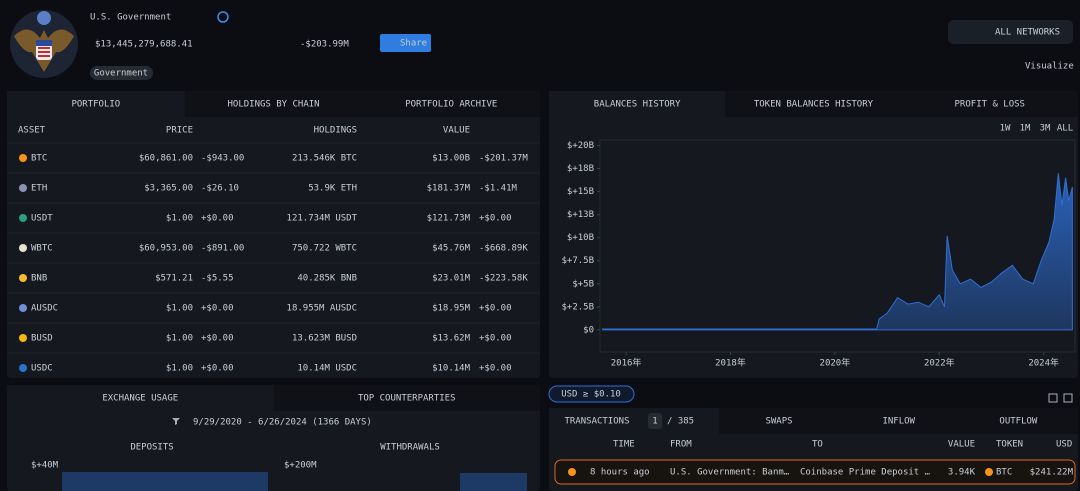 This screenshot has width=1080, height=491. What do you see at coordinates (503, 159) in the screenshot?
I see `value-change: -$201.37M` at bounding box center [503, 159].